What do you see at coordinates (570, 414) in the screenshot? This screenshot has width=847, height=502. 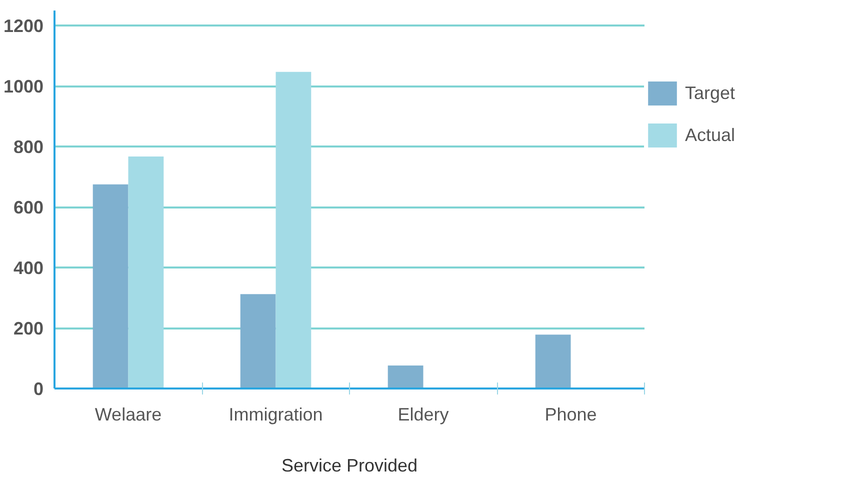 I see `x-tick-label: Phone` at bounding box center [570, 414].